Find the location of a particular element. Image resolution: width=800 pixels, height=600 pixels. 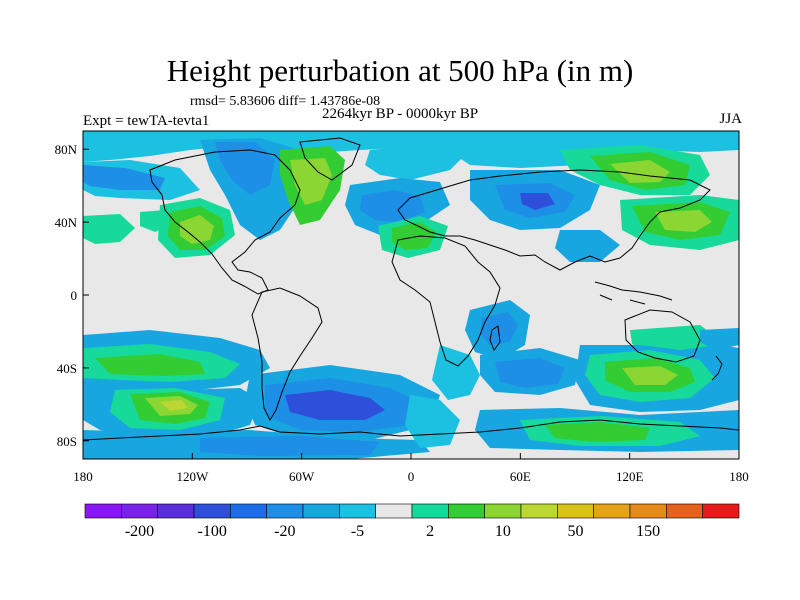

lat-tick-label: 40S is located at coordinates (67, 368).